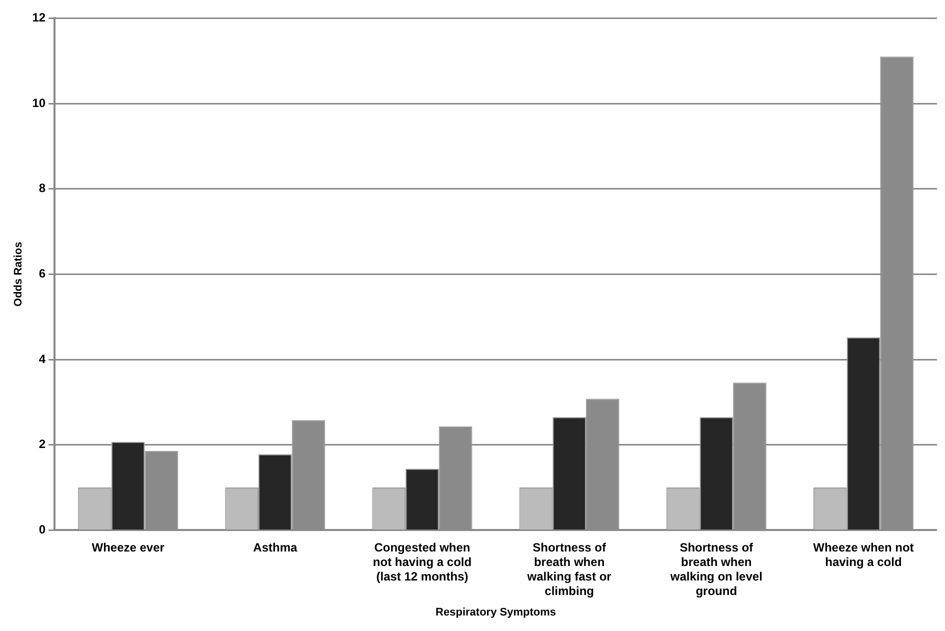  Describe the element at coordinates (39, 103) in the screenshot. I see `y-tick-label: 10` at that location.